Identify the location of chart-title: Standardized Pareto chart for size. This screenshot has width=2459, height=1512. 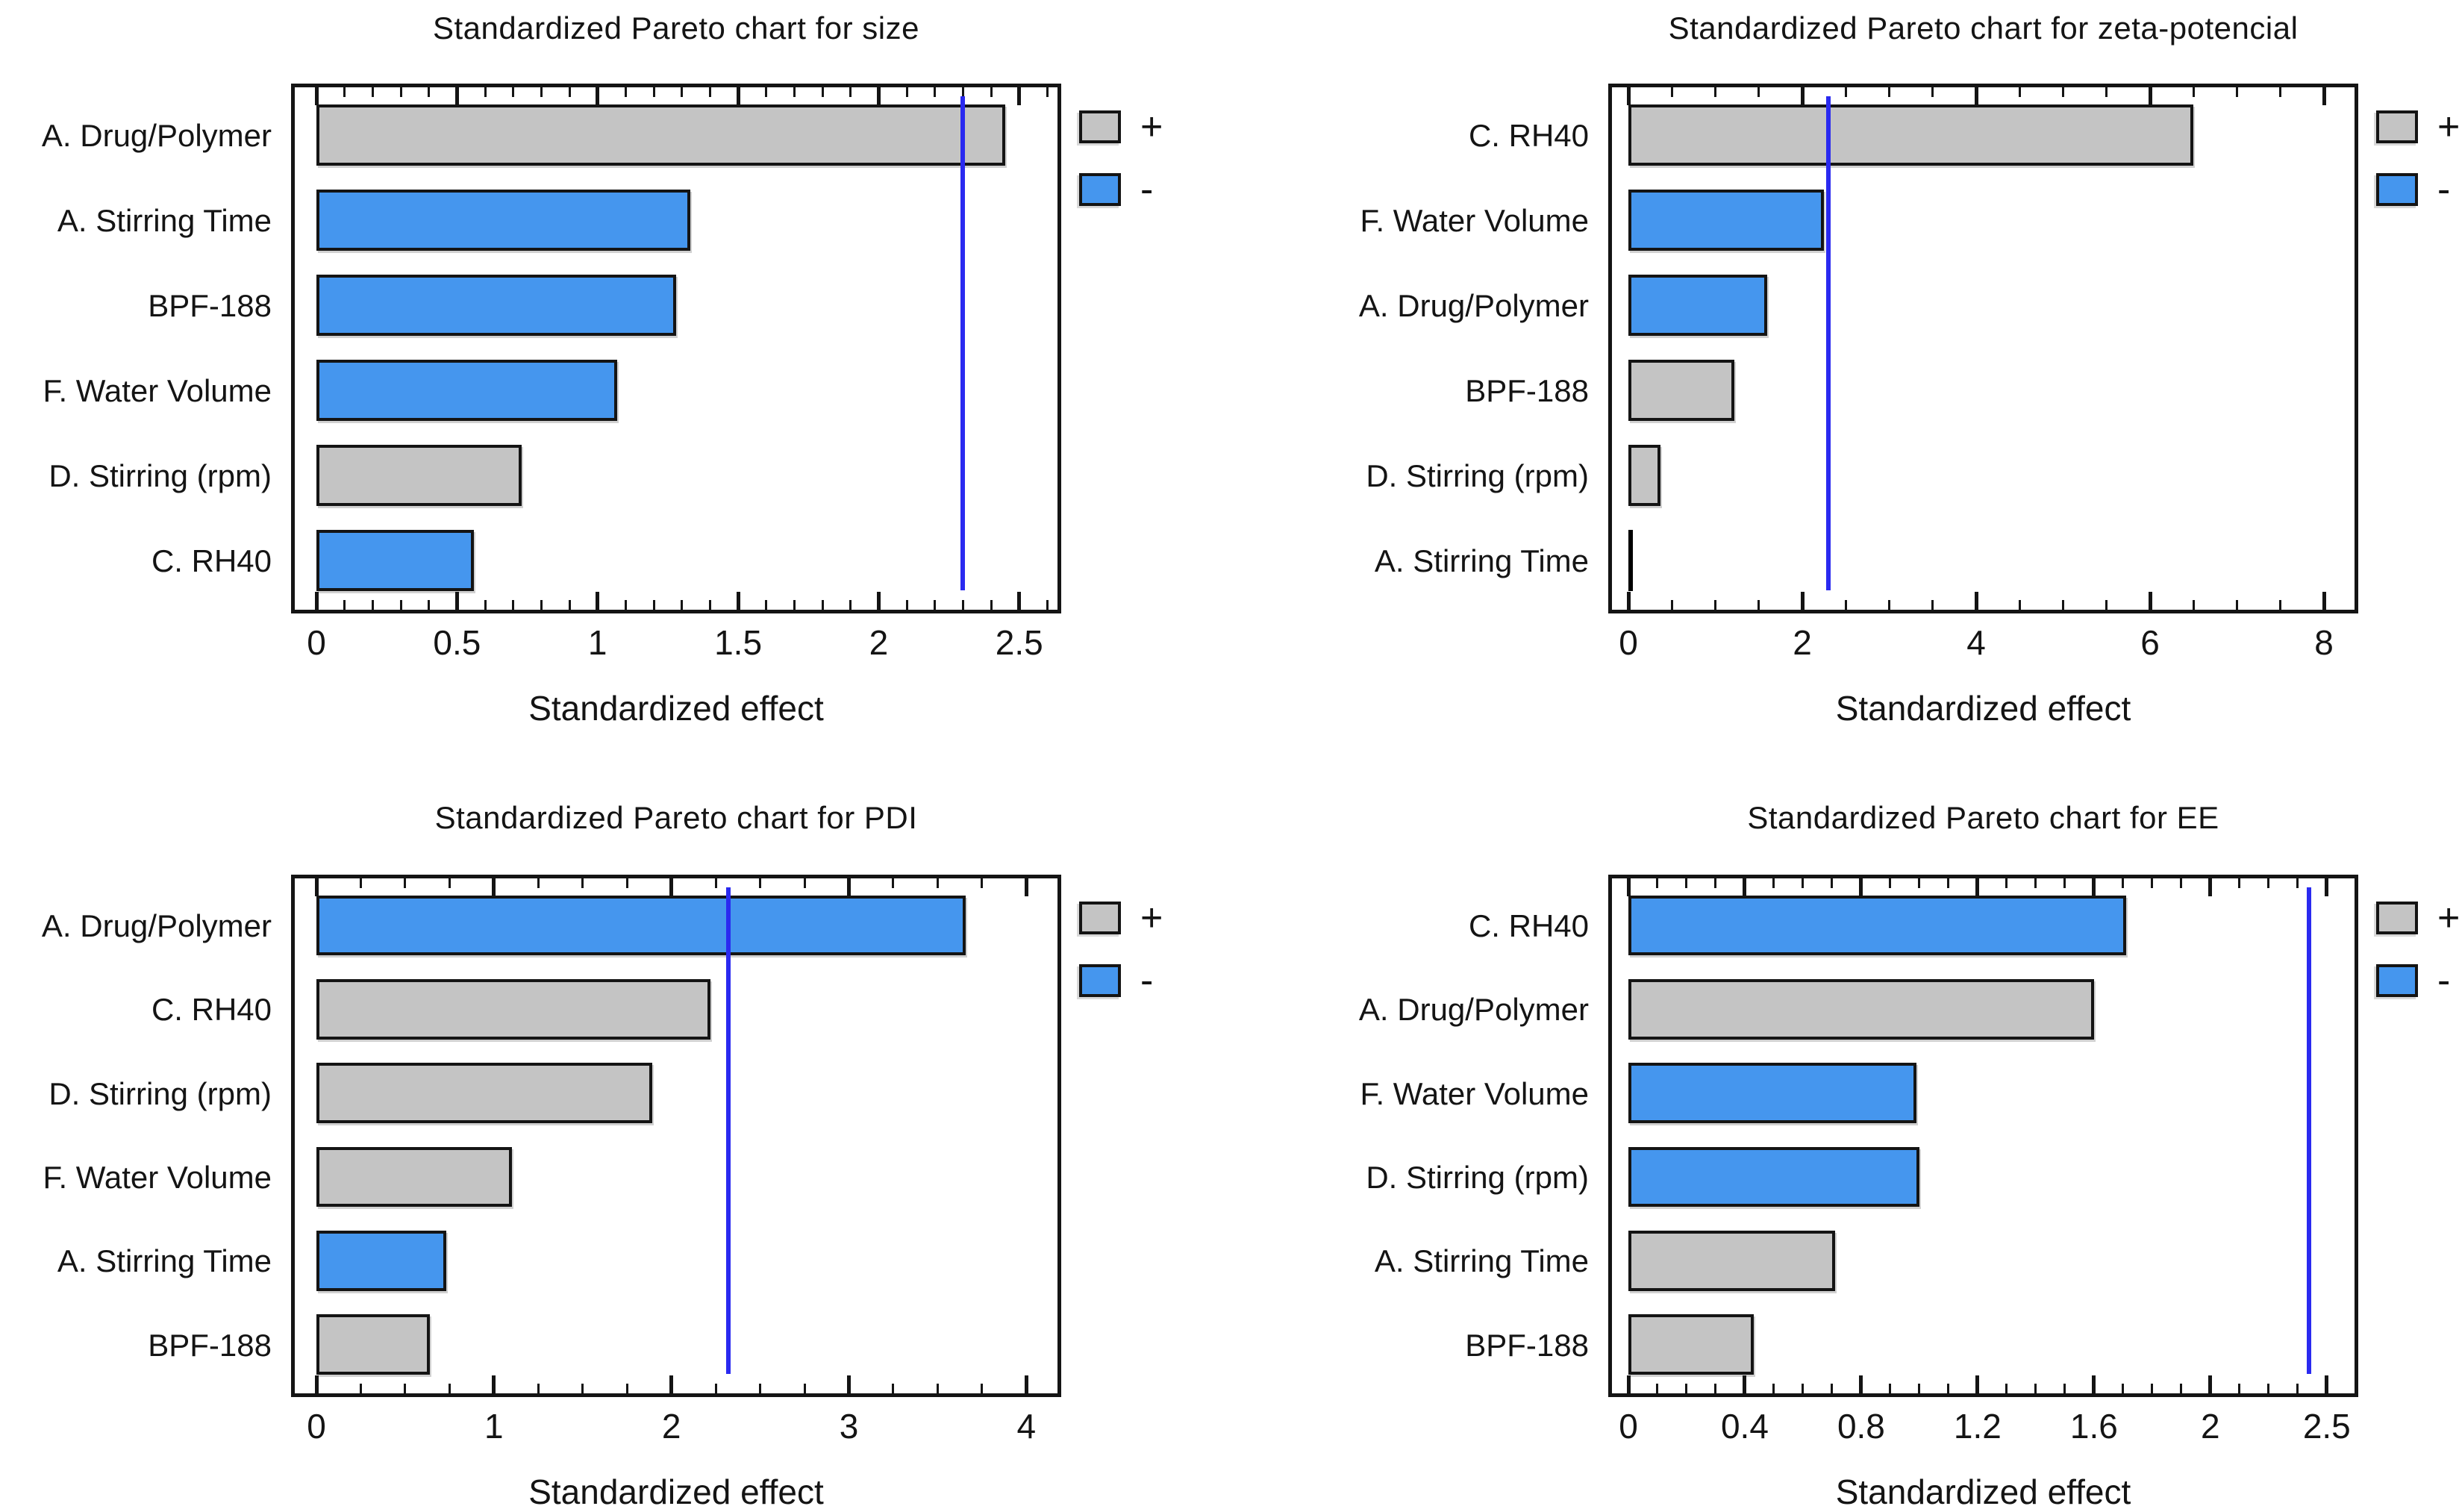
(675, 28).